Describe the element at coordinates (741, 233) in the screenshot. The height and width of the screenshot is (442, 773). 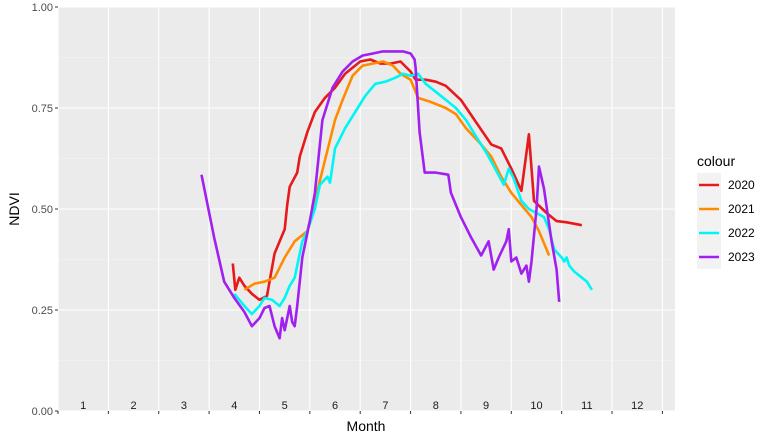
I see `legend-label-2022: 2022` at that location.